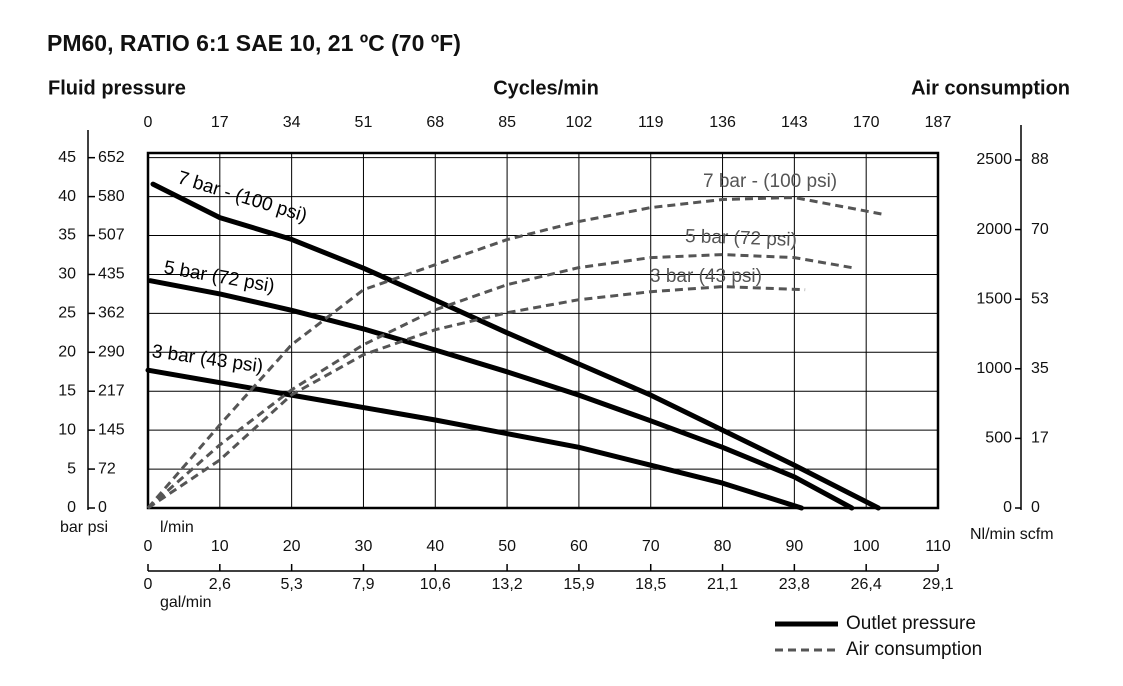  What do you see at coordinates (723, 546) in the screenshot?
I see `x-tick-label: 80` at bounding box center [723, 546].